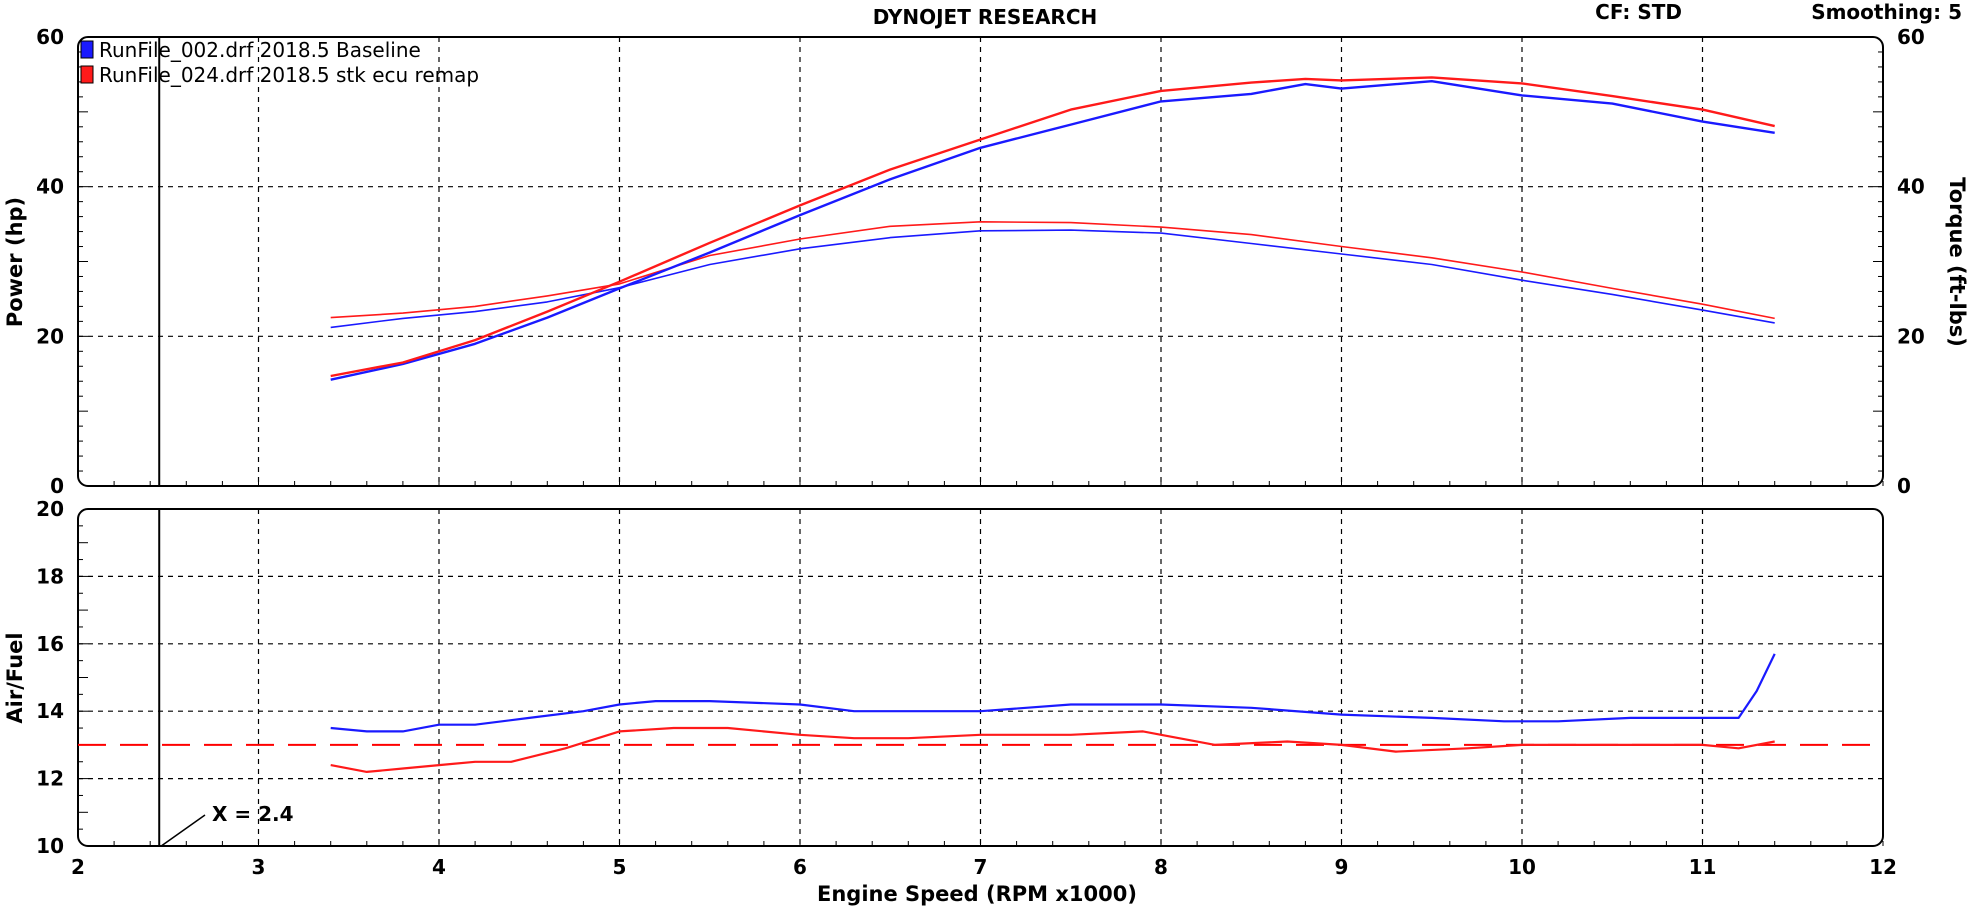  I want to click on air-fuel-tick-label: 16, so click(50, 644).